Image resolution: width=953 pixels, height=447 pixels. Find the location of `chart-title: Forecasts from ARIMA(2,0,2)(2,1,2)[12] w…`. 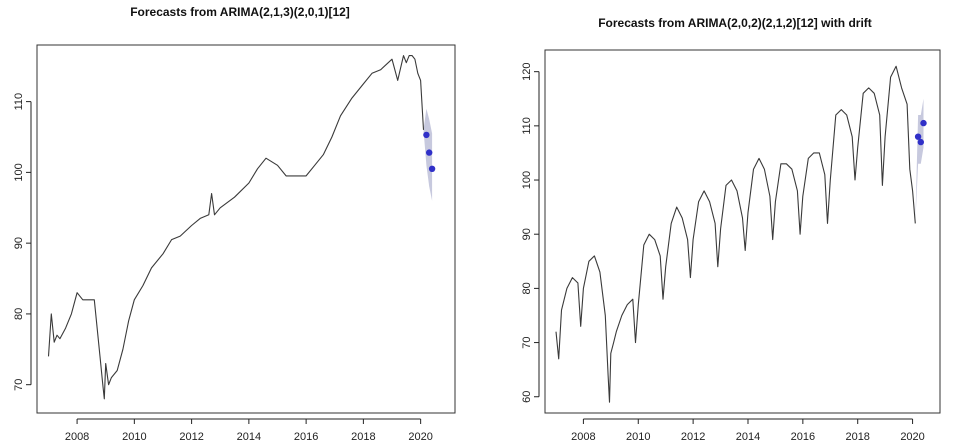

chart-title: Forecasts from ARIMA(2,0,2)(2,1,2)[12] w… is located at coordinates (735, 23).